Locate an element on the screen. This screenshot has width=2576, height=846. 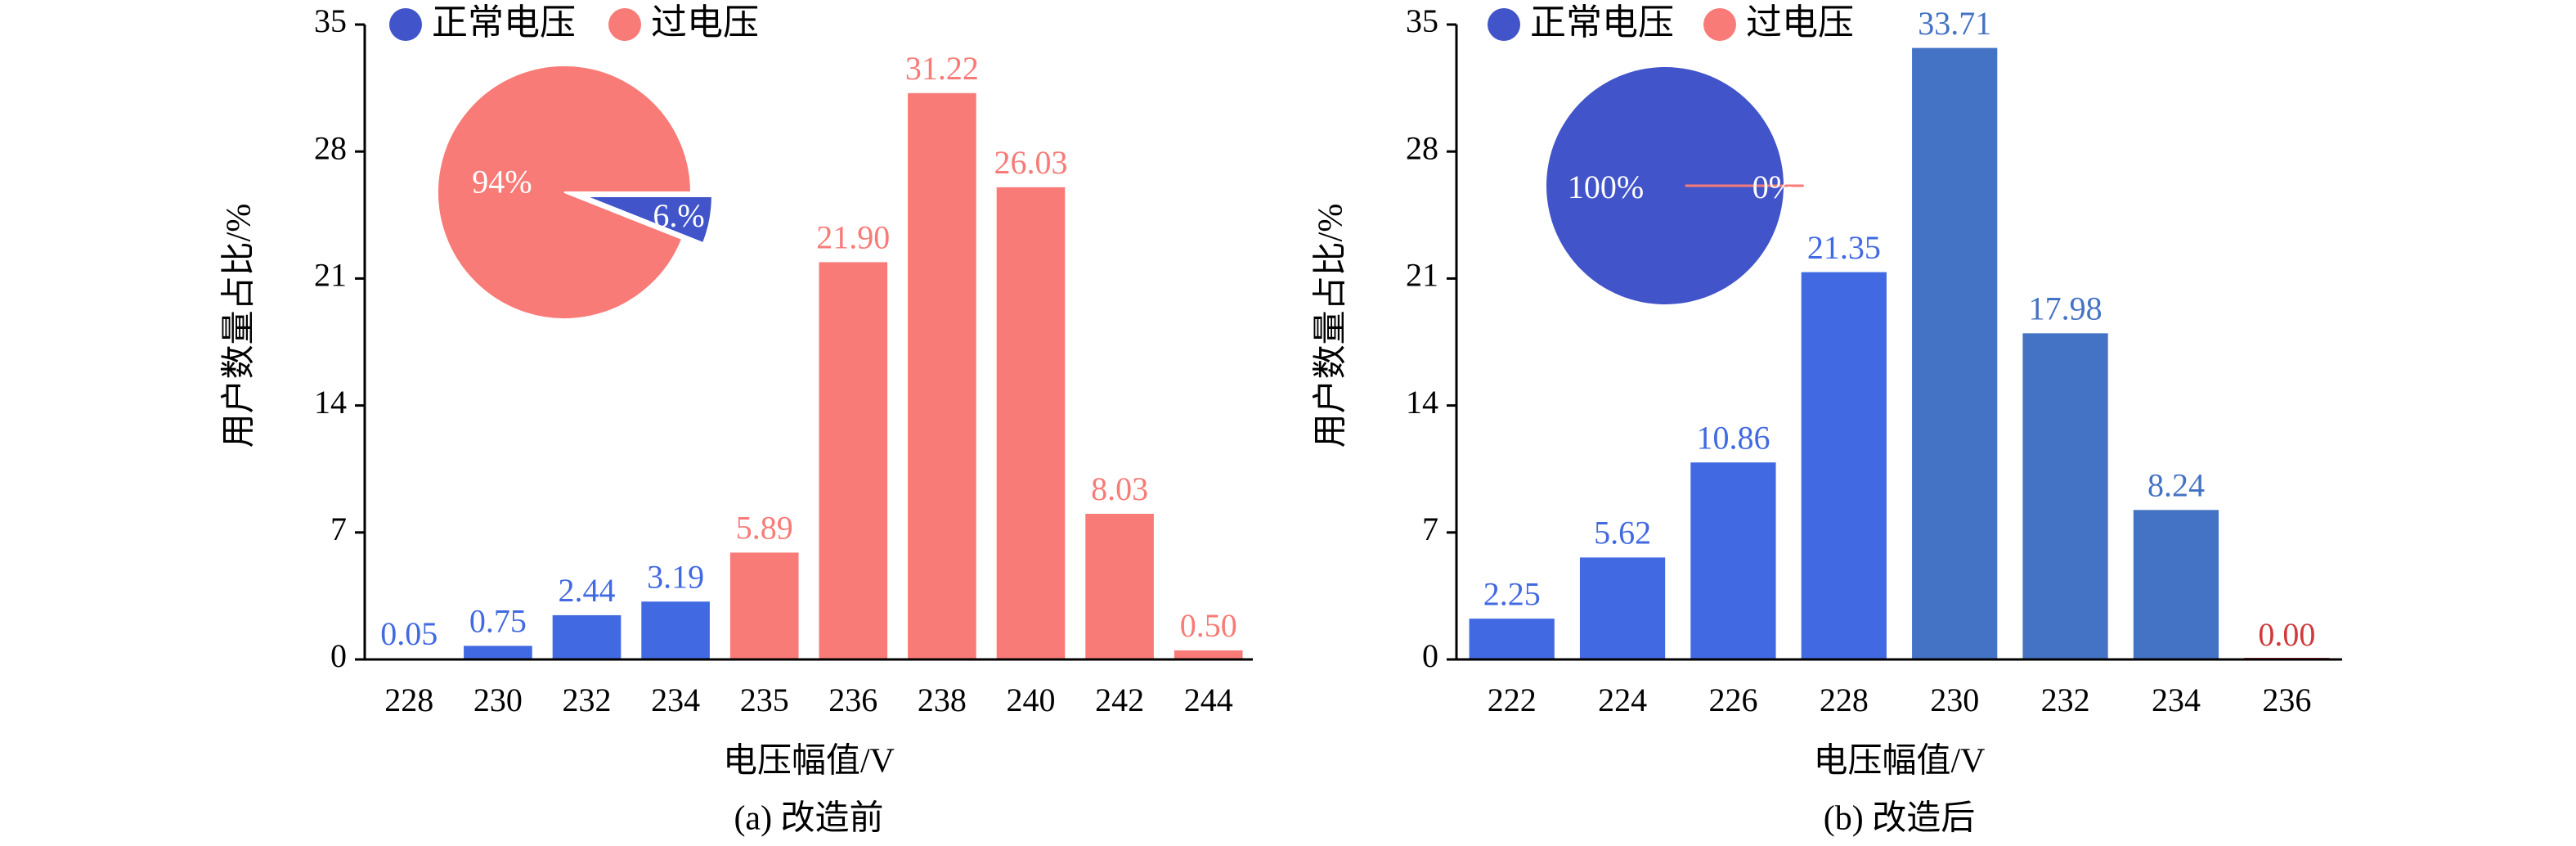
x-tick-label: 222 is located at coordinates (1512, 700).